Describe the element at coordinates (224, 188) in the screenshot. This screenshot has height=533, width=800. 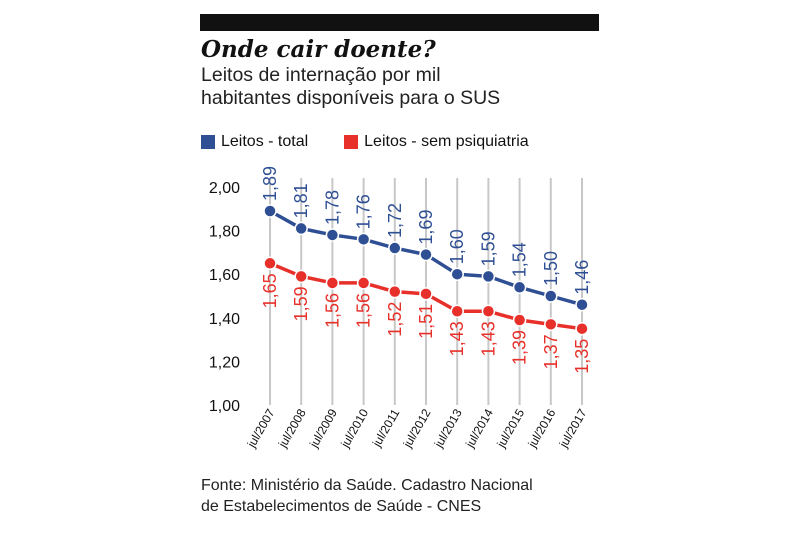
I see `y-tick-label: 2,00` at that location.